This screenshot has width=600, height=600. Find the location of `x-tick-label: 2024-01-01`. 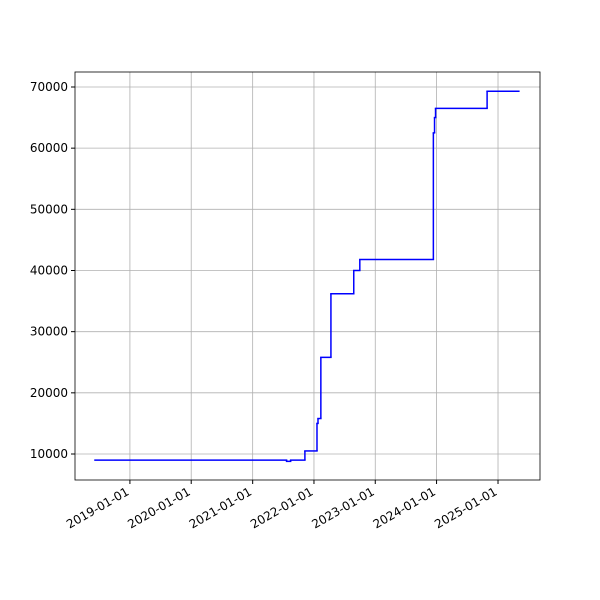

x-tick-label: 2024-01-01 is located at coordinates (404, 507).